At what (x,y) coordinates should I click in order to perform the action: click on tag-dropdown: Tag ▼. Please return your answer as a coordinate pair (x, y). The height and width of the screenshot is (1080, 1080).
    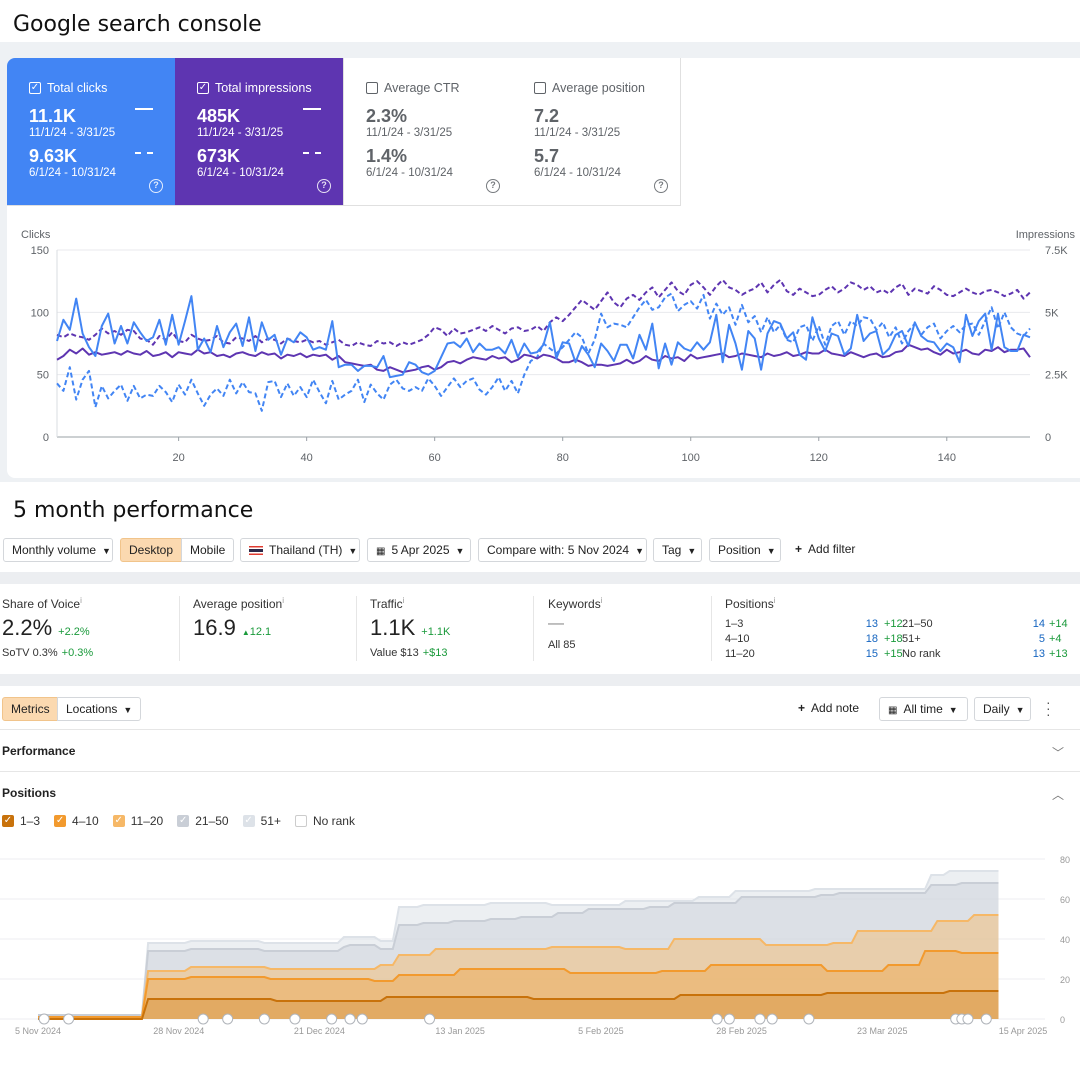
    Looking at the image, I should click on (677, 550).